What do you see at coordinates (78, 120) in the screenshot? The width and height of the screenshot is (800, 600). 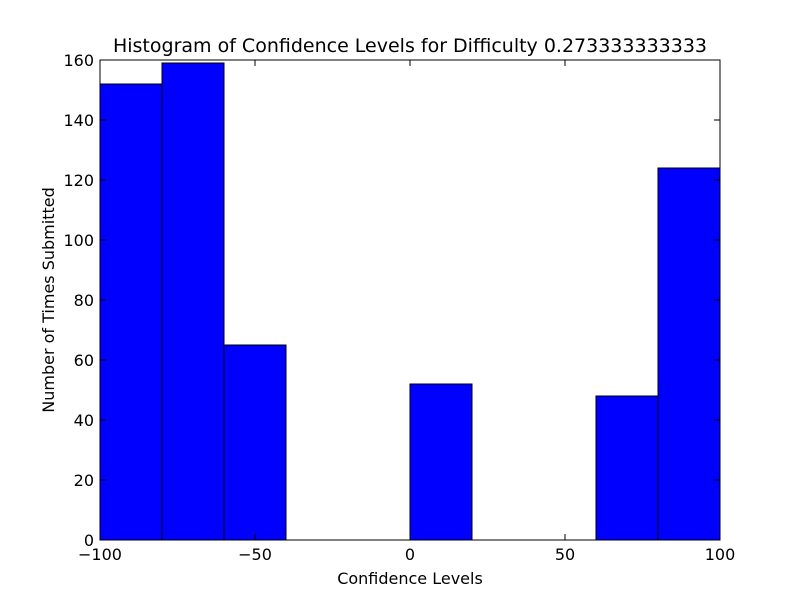 I see `y-tick-label: 140` at bounding box center [78, 120].